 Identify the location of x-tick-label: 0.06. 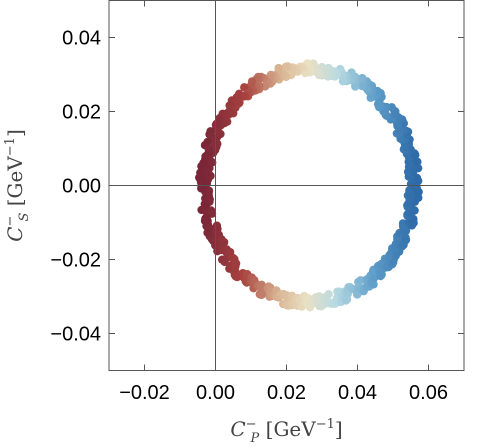
(428, 393).